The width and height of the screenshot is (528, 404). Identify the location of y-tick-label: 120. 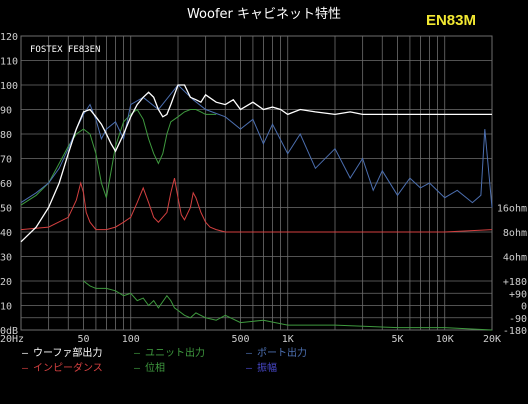
(9, 37).